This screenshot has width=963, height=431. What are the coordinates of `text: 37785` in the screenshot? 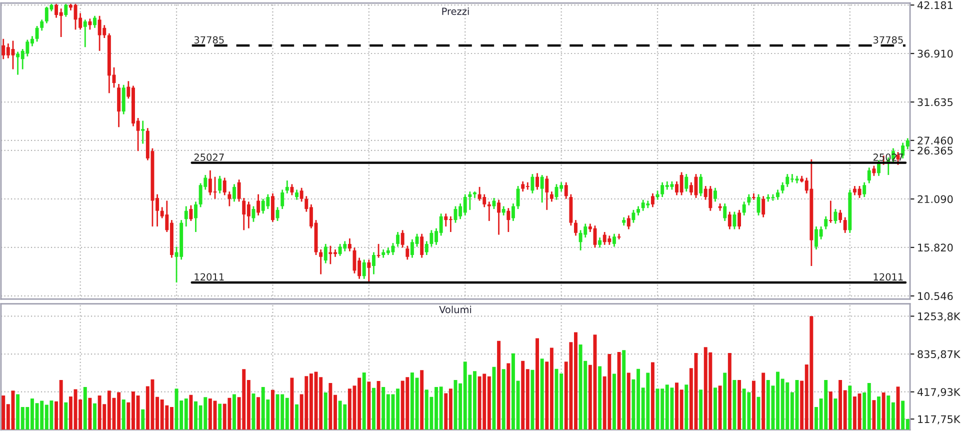 It's located at (888, 40).